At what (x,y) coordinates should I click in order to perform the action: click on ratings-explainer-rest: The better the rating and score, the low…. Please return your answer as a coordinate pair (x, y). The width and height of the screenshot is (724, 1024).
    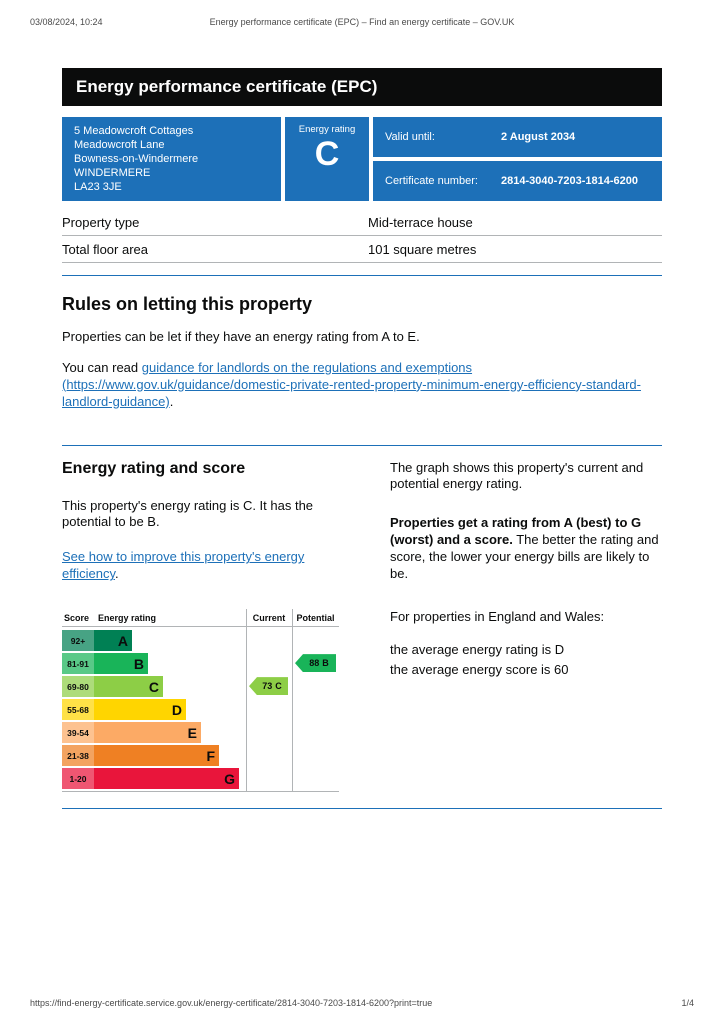
    Looking at the image, I should click on (524, 557).